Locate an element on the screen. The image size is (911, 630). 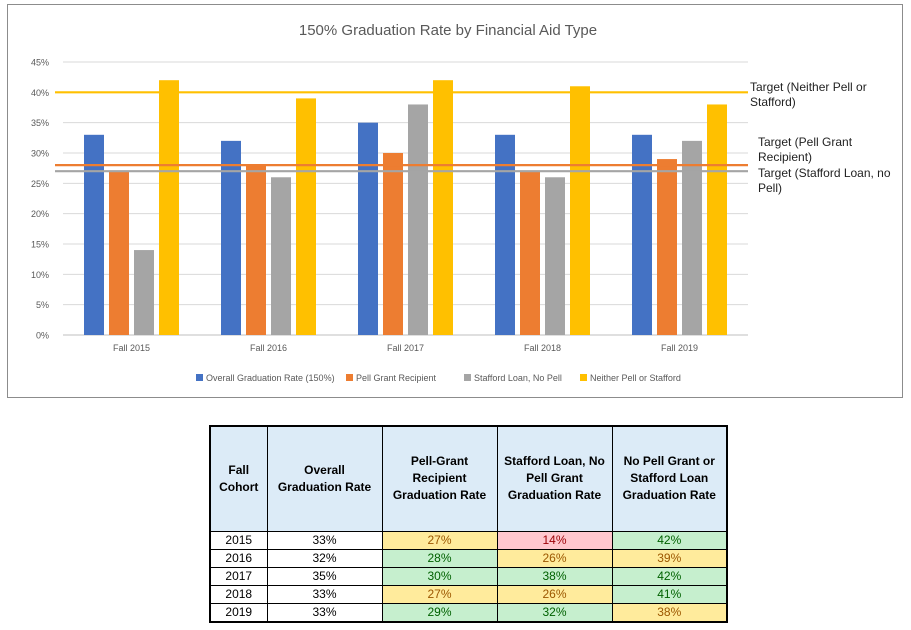
x-tick-label: Fall 2018 is located at coordinates (542, 348).